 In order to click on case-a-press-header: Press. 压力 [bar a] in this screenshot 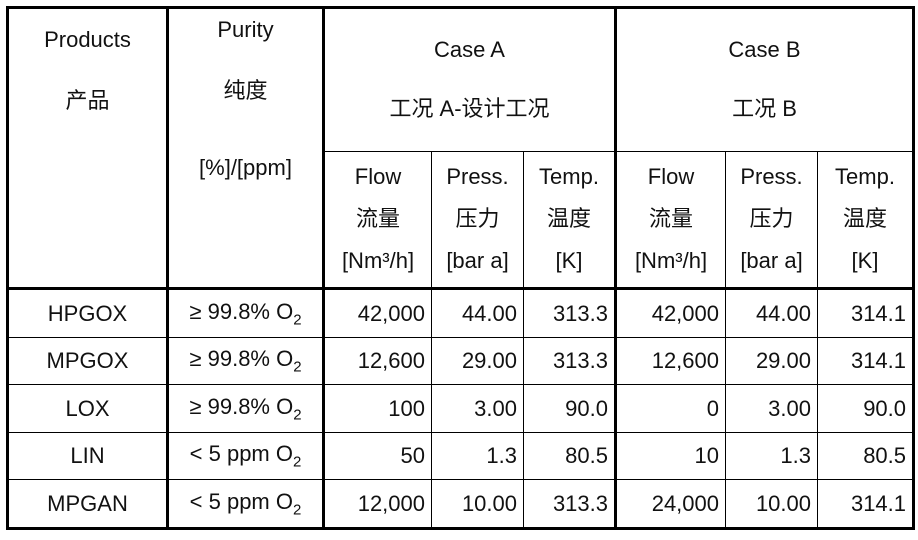, I will do `click(477, 220)`.